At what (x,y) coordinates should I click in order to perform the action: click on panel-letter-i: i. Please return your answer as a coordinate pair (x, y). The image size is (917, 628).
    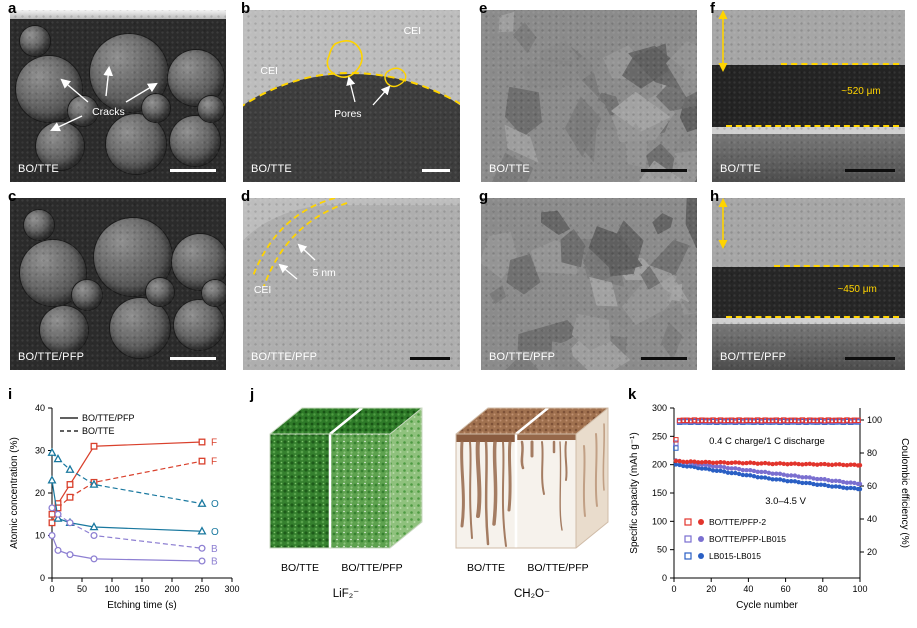
    Looking at the image, I should click on (10, 394).